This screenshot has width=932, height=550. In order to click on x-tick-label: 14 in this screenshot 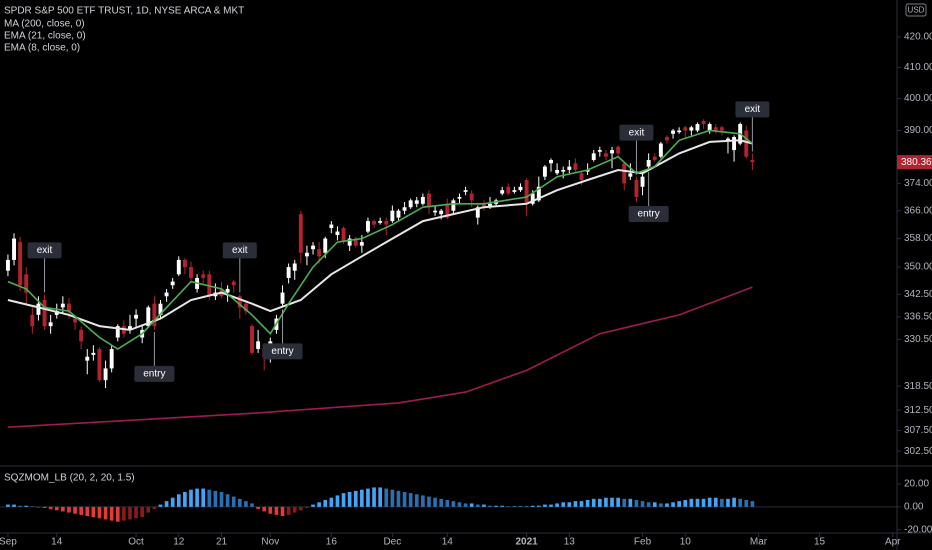, I will do `click(448, 542)`.